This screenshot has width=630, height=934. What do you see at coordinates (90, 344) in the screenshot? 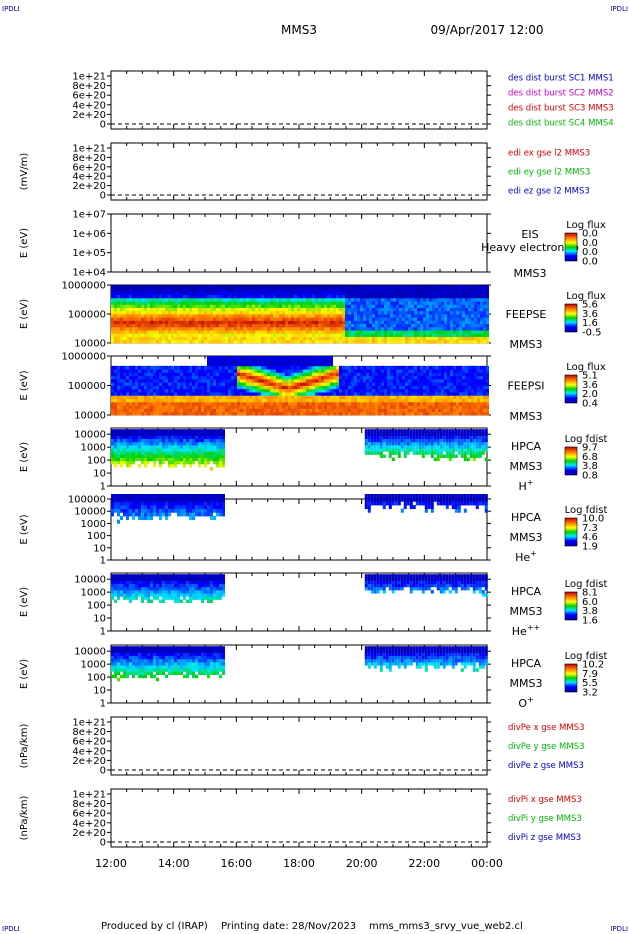
I see `y-tick-label-feepse-2: 10000` at bounding box center [90, 344].